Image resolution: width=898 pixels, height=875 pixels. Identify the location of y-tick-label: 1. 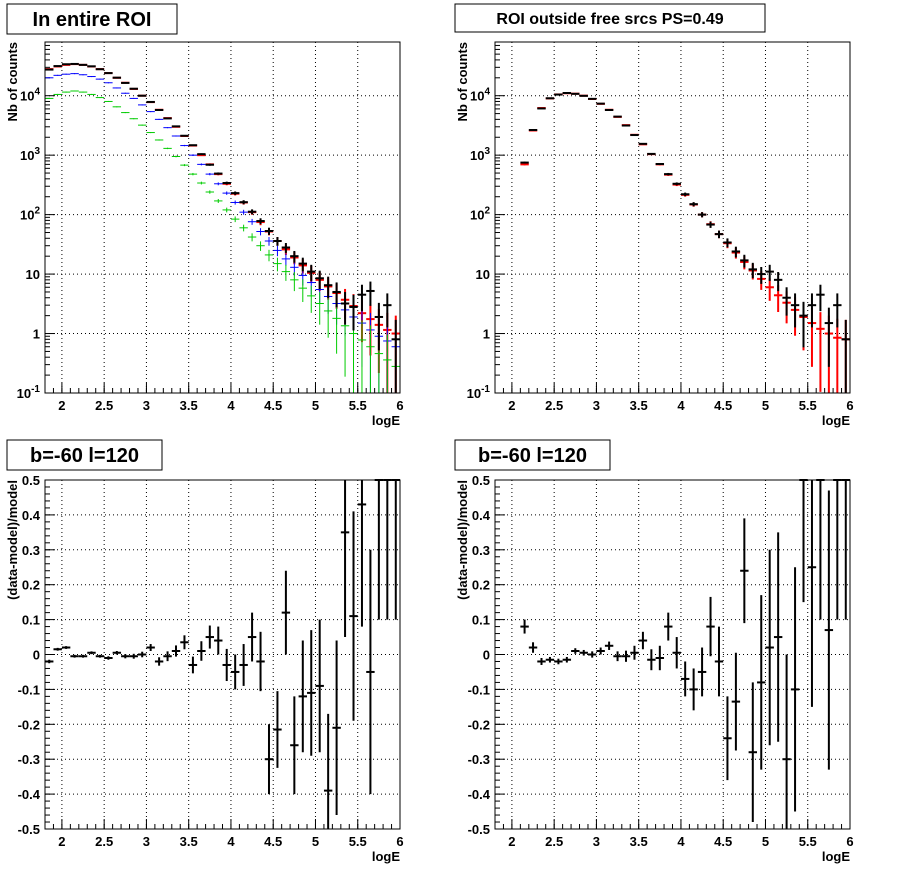
(486, 334).